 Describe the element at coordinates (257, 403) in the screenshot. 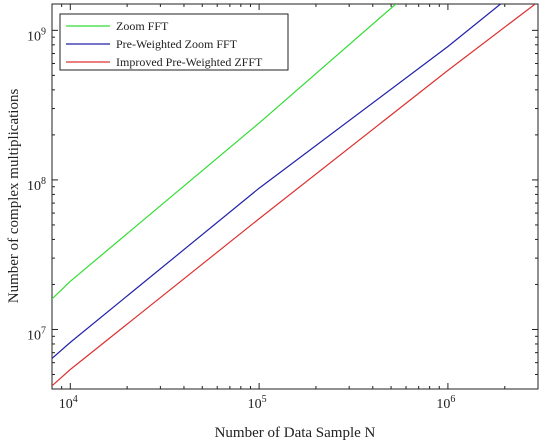

I see `x-tick-label: 10⁵` at that location.